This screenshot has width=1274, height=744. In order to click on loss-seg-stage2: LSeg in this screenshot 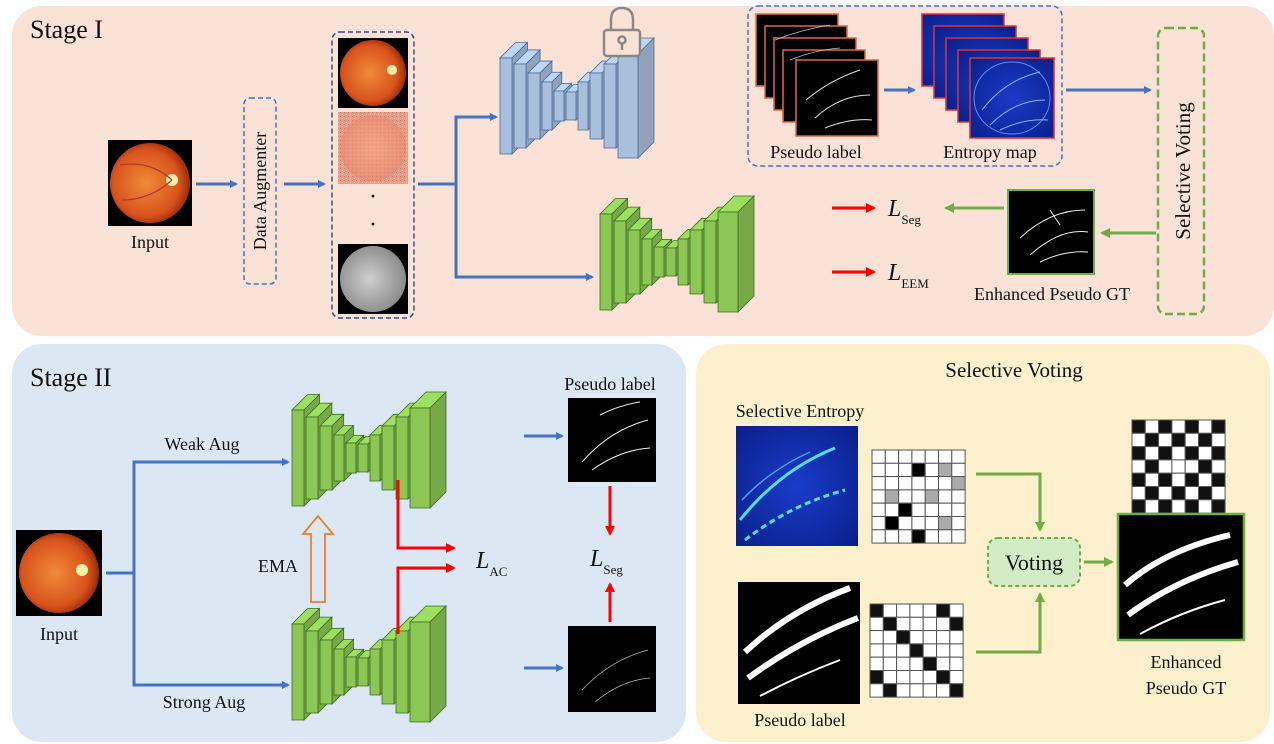, I will do `click(606, 561)`.